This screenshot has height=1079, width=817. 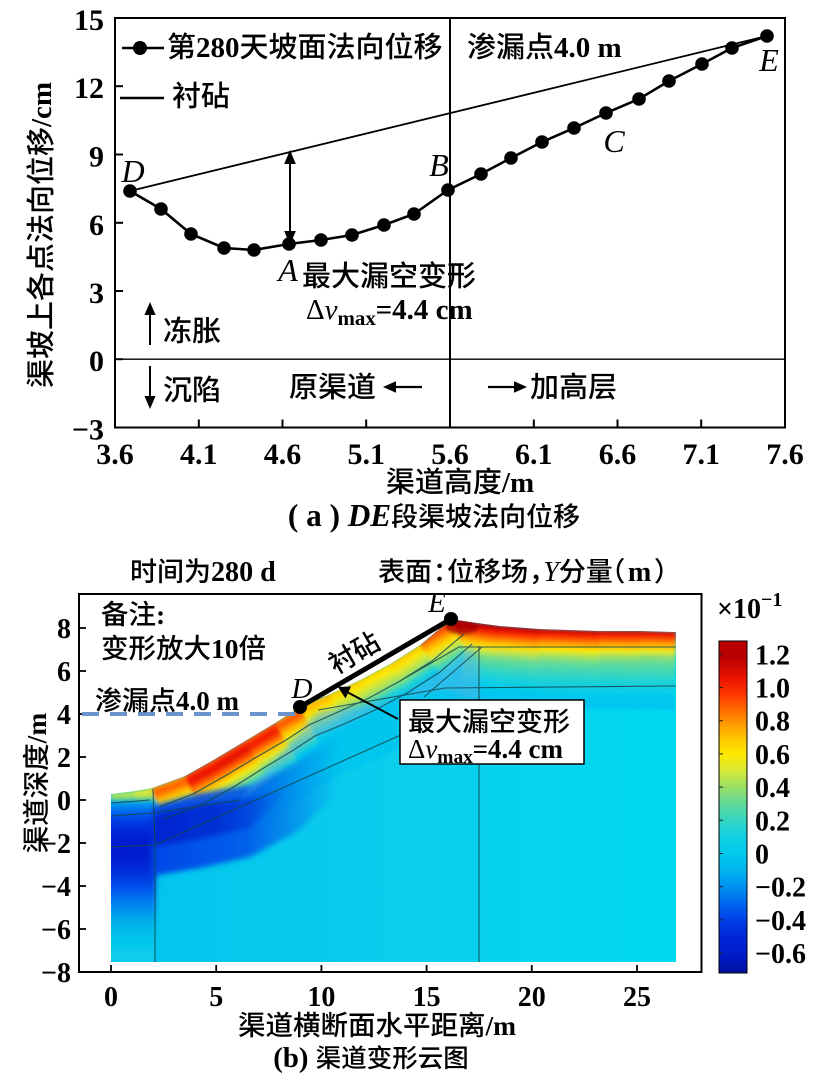 What do you see at coordinates (64, 758) in the screenshot?
I see `svg-text: 2` at bounding box center [64, 758].